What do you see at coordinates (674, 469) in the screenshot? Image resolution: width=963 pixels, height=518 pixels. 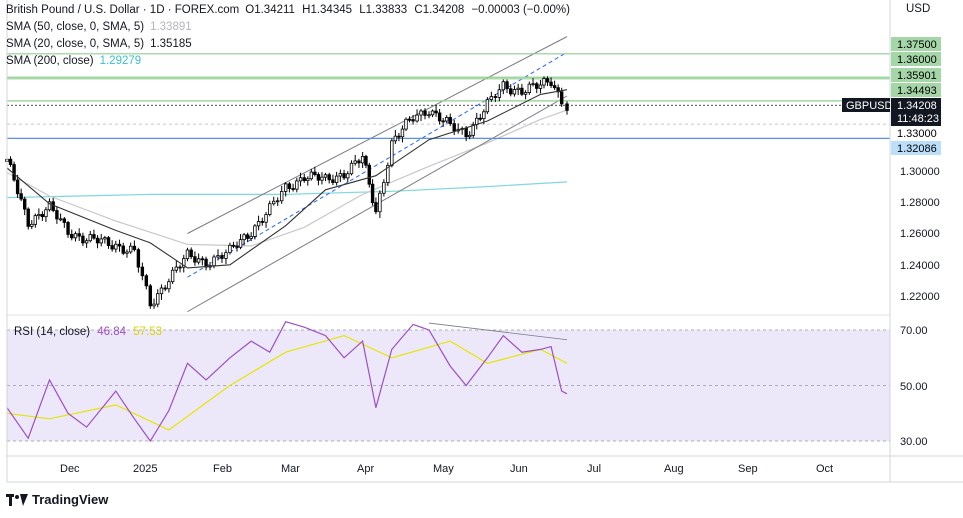 I see `time-label: Aug` at bounding box center [674, 469].